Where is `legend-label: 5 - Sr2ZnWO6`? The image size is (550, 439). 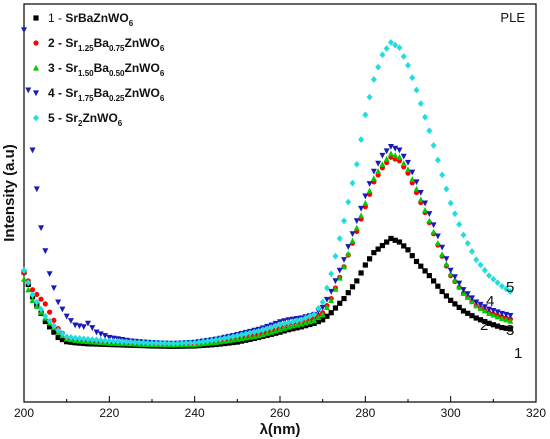
legend-label: 5 - Sr2ZnWO6 is located at coordinates (85, 119).